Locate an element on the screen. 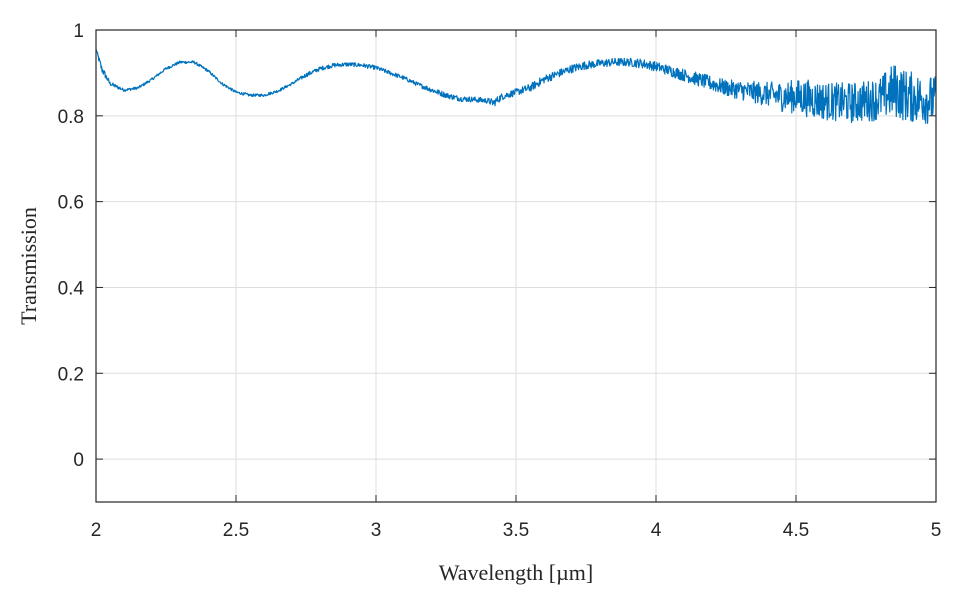 This screenshot has height=596, width=963. y-tick-label: 0 is located at coordinates (78, 460).